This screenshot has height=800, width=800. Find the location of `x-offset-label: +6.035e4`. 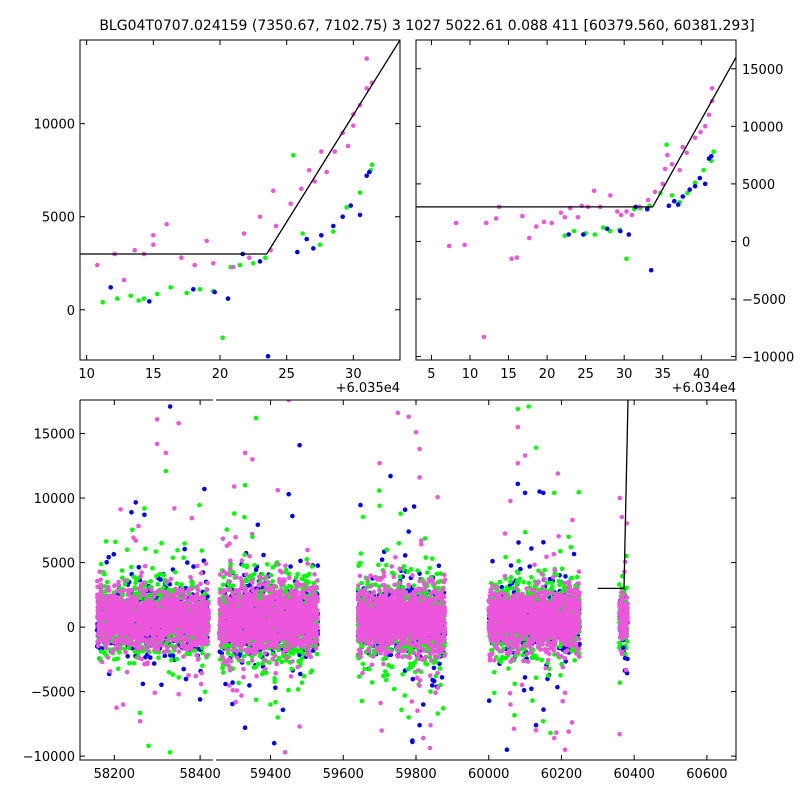

x-offset-label: +6.035e4 is located at coordinates (368, 388).